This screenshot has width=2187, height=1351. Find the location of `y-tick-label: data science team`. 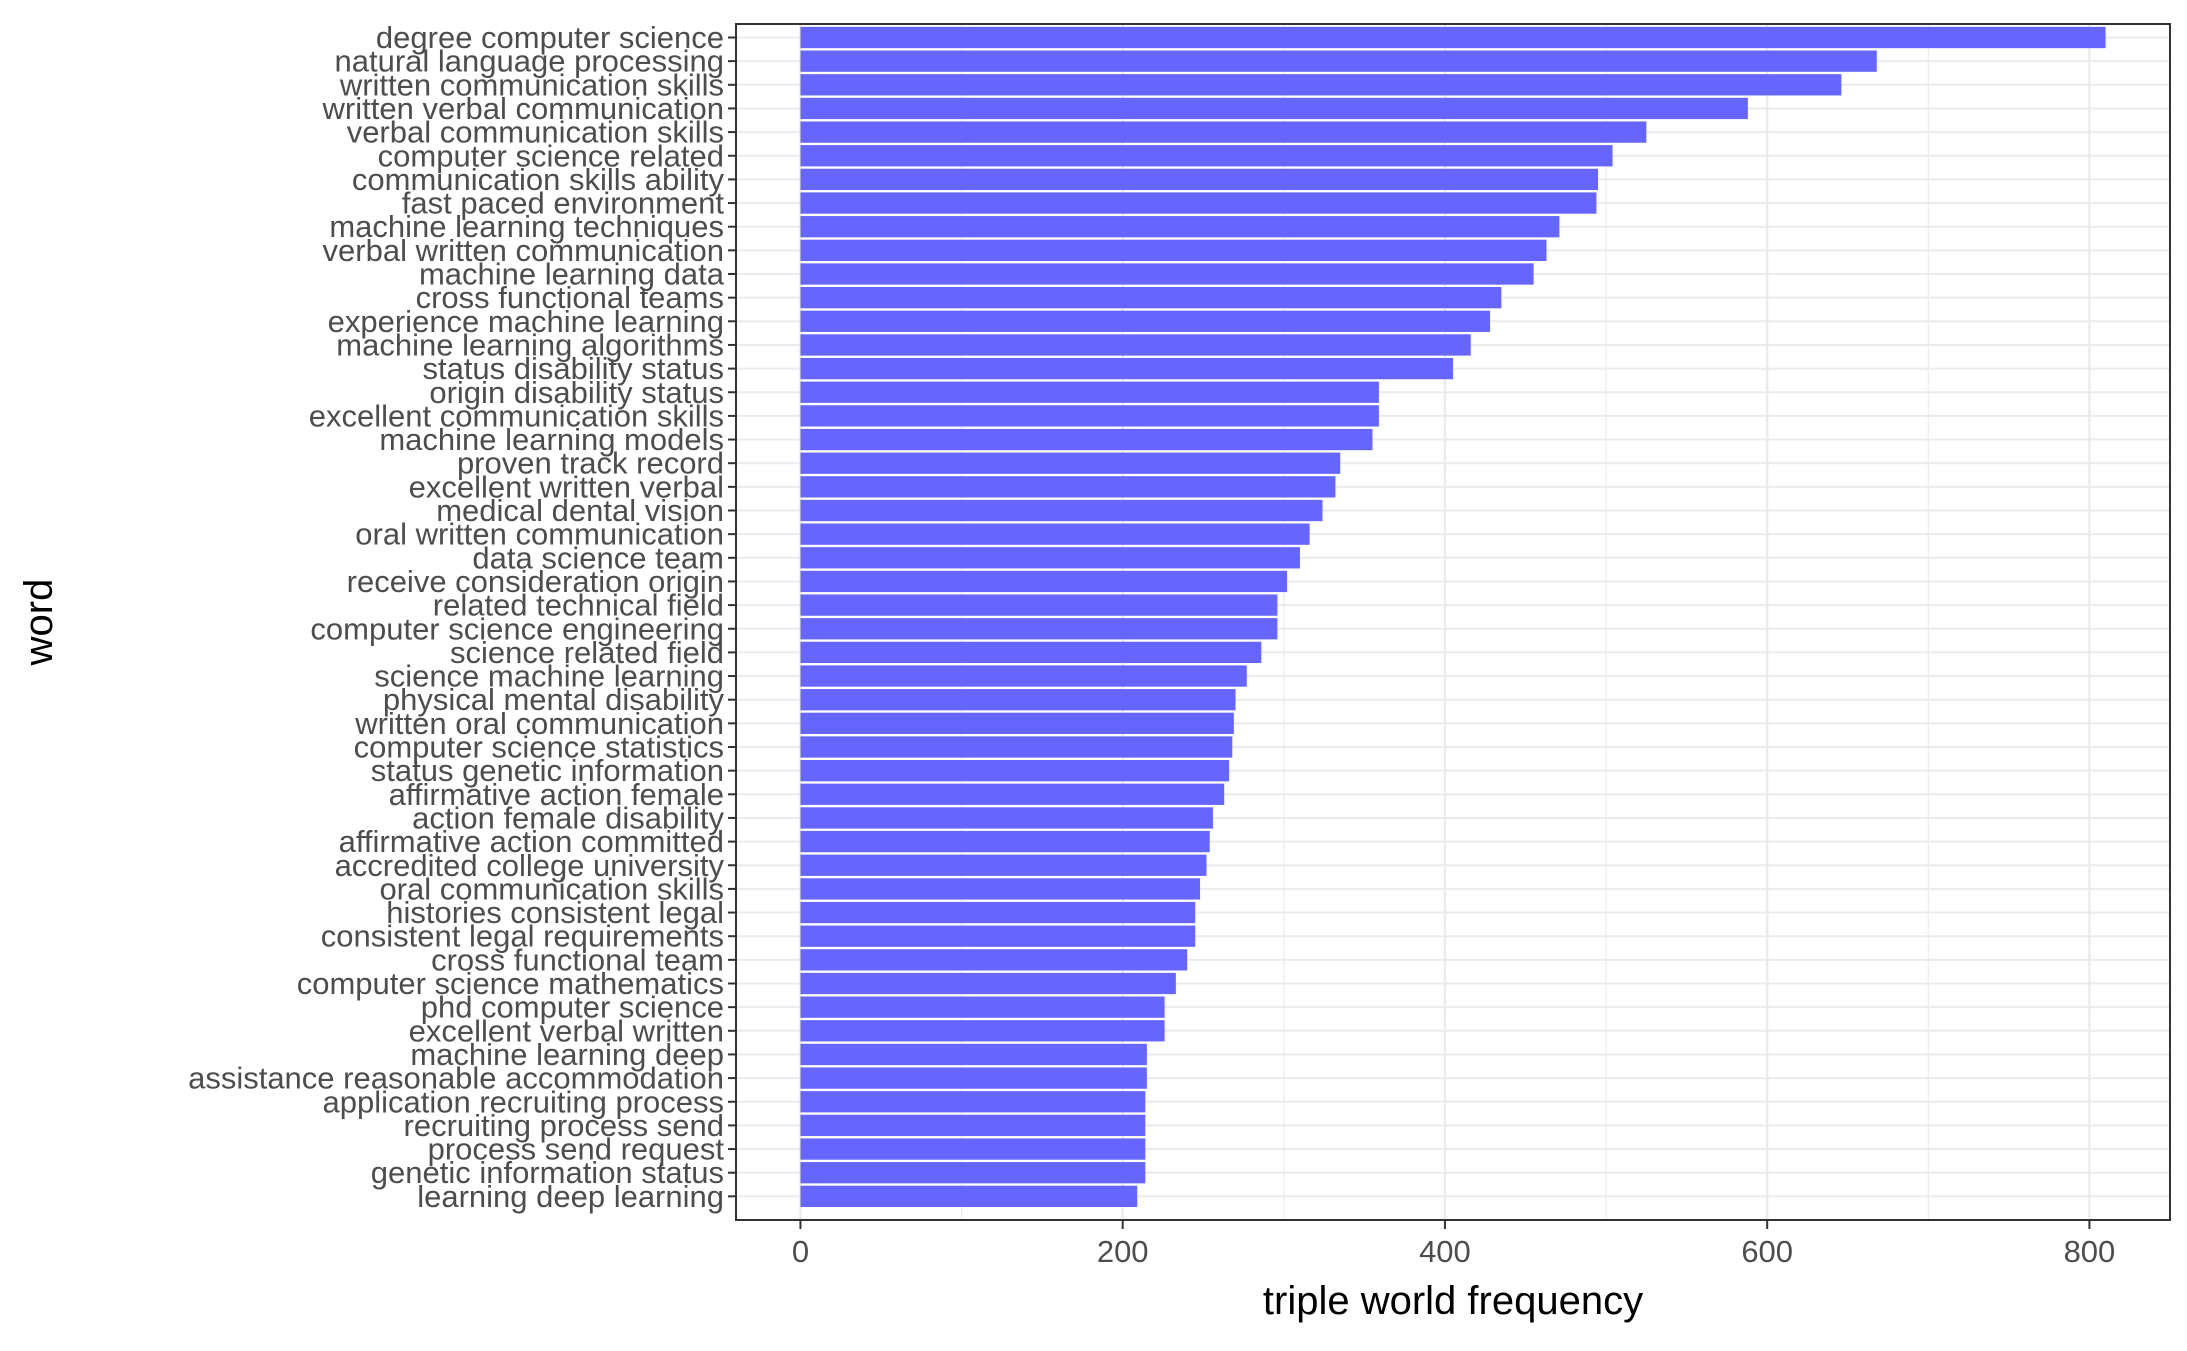

y-tick-label: data science team is located at coordinates (598, 557).